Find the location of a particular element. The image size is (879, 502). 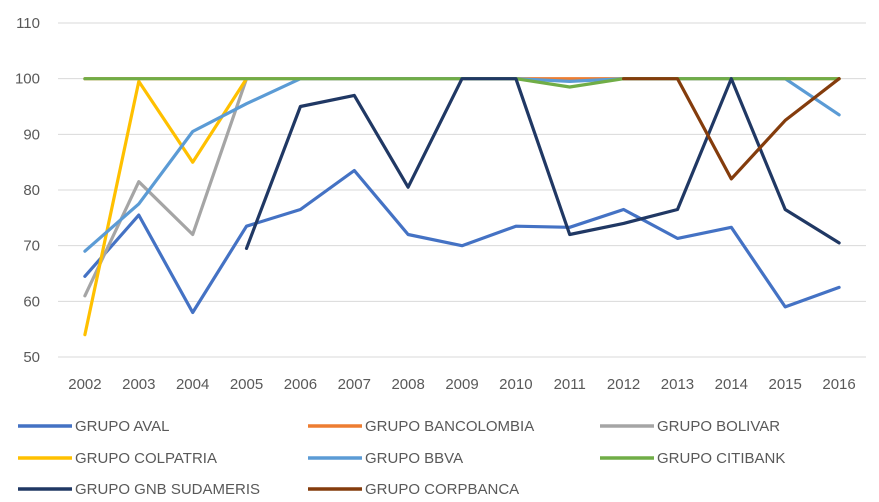

x-tick-label: 2012 is located at coordinates (623, 384).